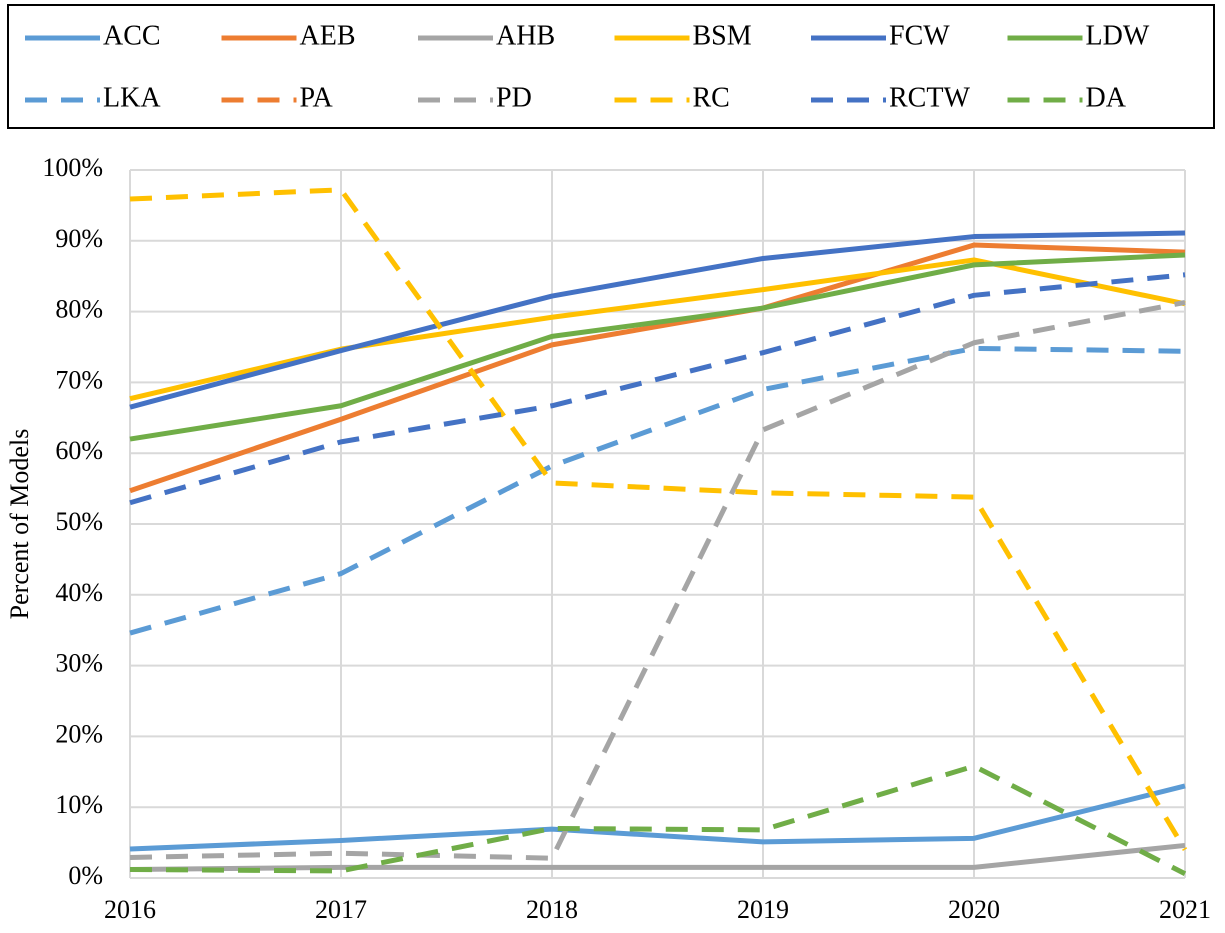 Image resolution: width=1225 pixels, height=933 pixels. What do you see at coordinates (79, 379) in the screenshot?
I see `y-tick-label: 70%` at bounding box center [79, 379].